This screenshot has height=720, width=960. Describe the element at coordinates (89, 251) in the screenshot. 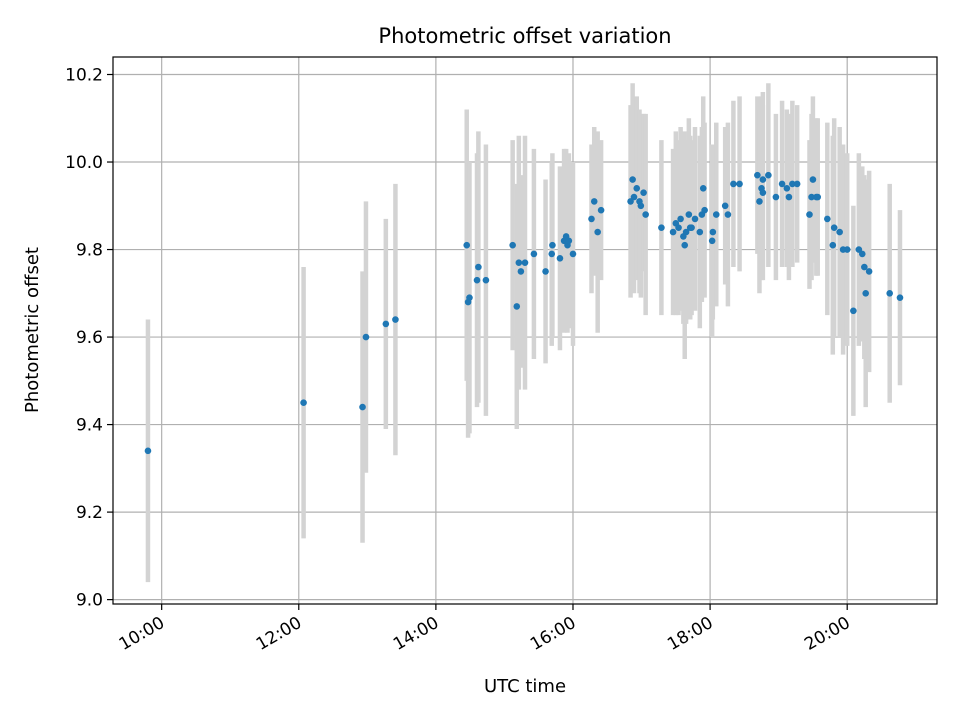

I see `y-tick-label: 9.8` at that location.